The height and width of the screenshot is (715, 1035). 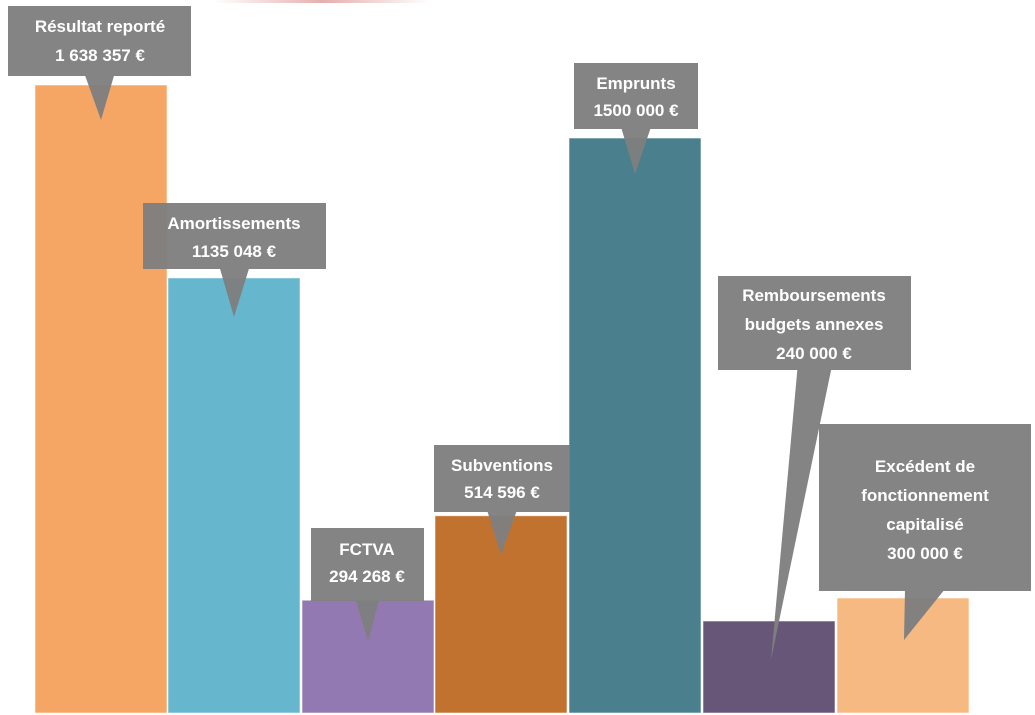 I want to click on data-label: 1 638 357 €, so click(x=100, y=55).